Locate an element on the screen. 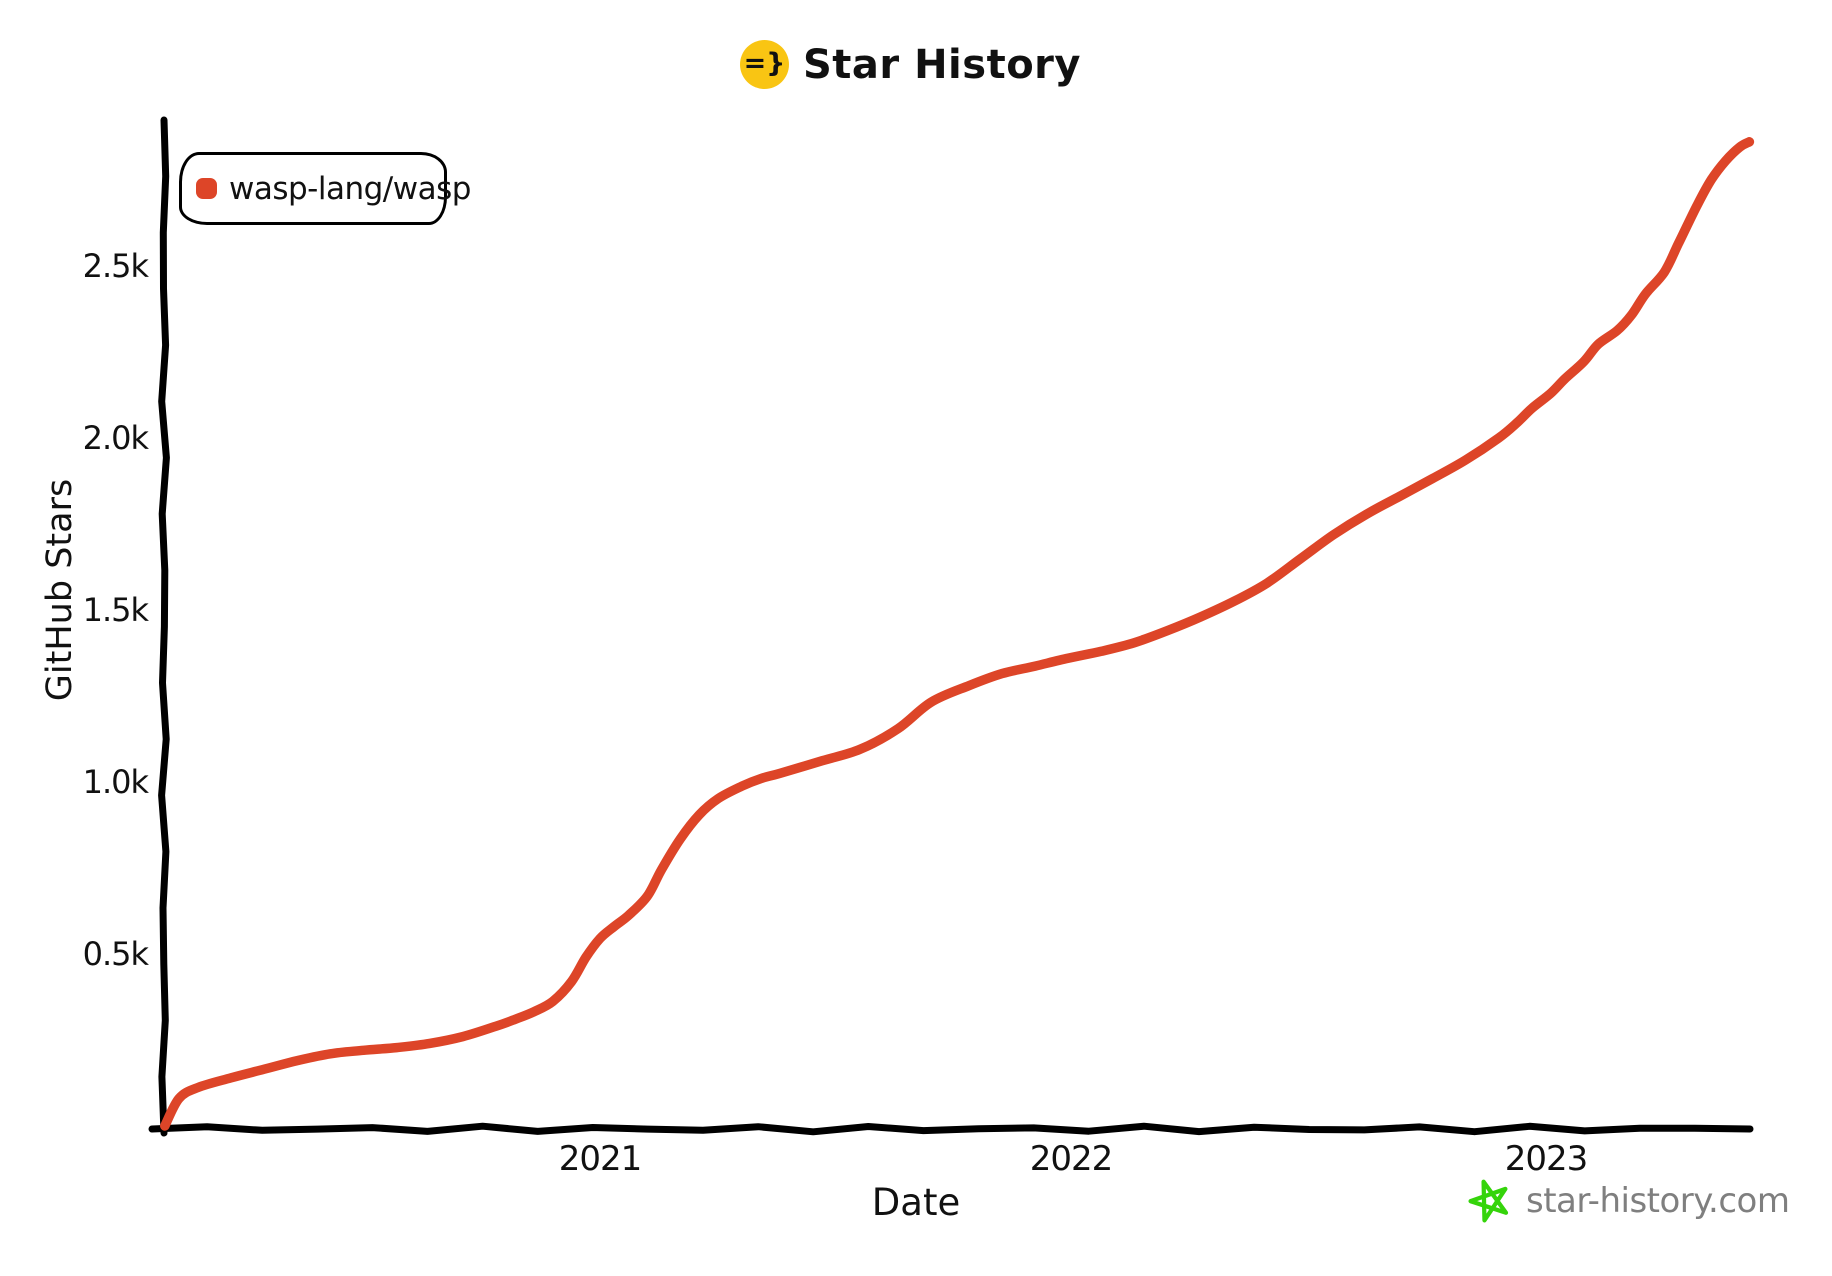  page-title: Star History is located at coordinates (942, 64).